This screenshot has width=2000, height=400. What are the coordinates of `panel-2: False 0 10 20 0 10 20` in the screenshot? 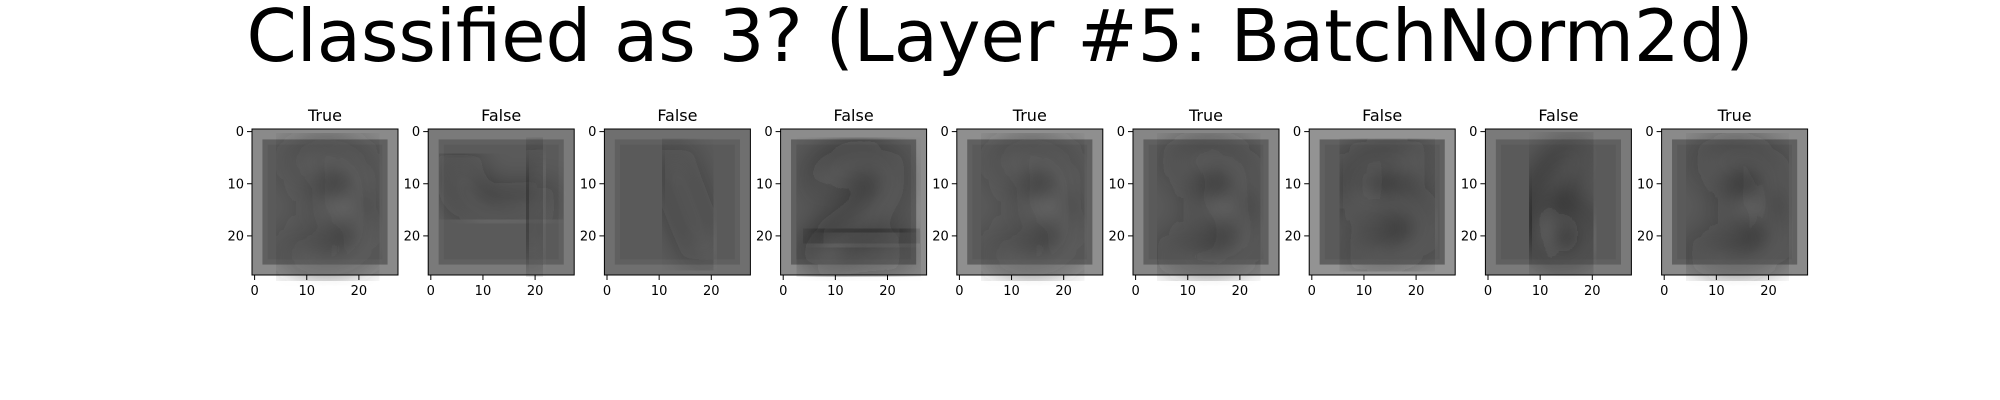 It's located at (489, 202).